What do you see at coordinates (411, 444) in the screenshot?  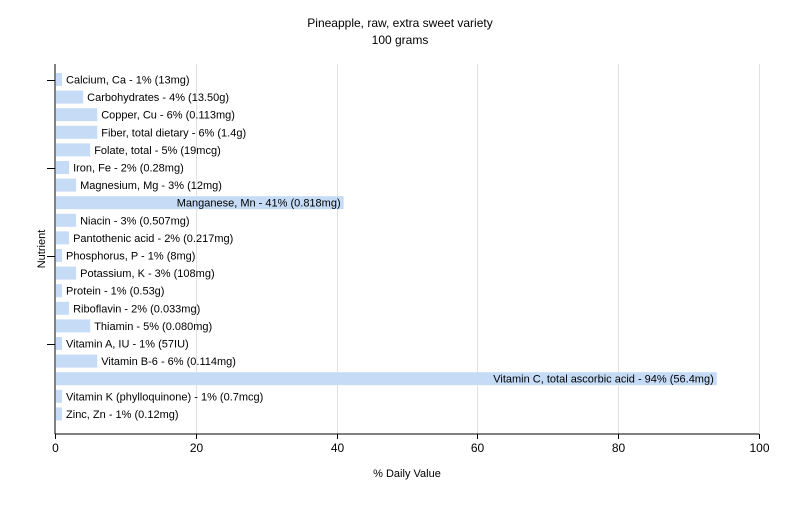 I see `x-axis-ticks: 0 20 40 60 80 100` at bounding box center [411, 444].